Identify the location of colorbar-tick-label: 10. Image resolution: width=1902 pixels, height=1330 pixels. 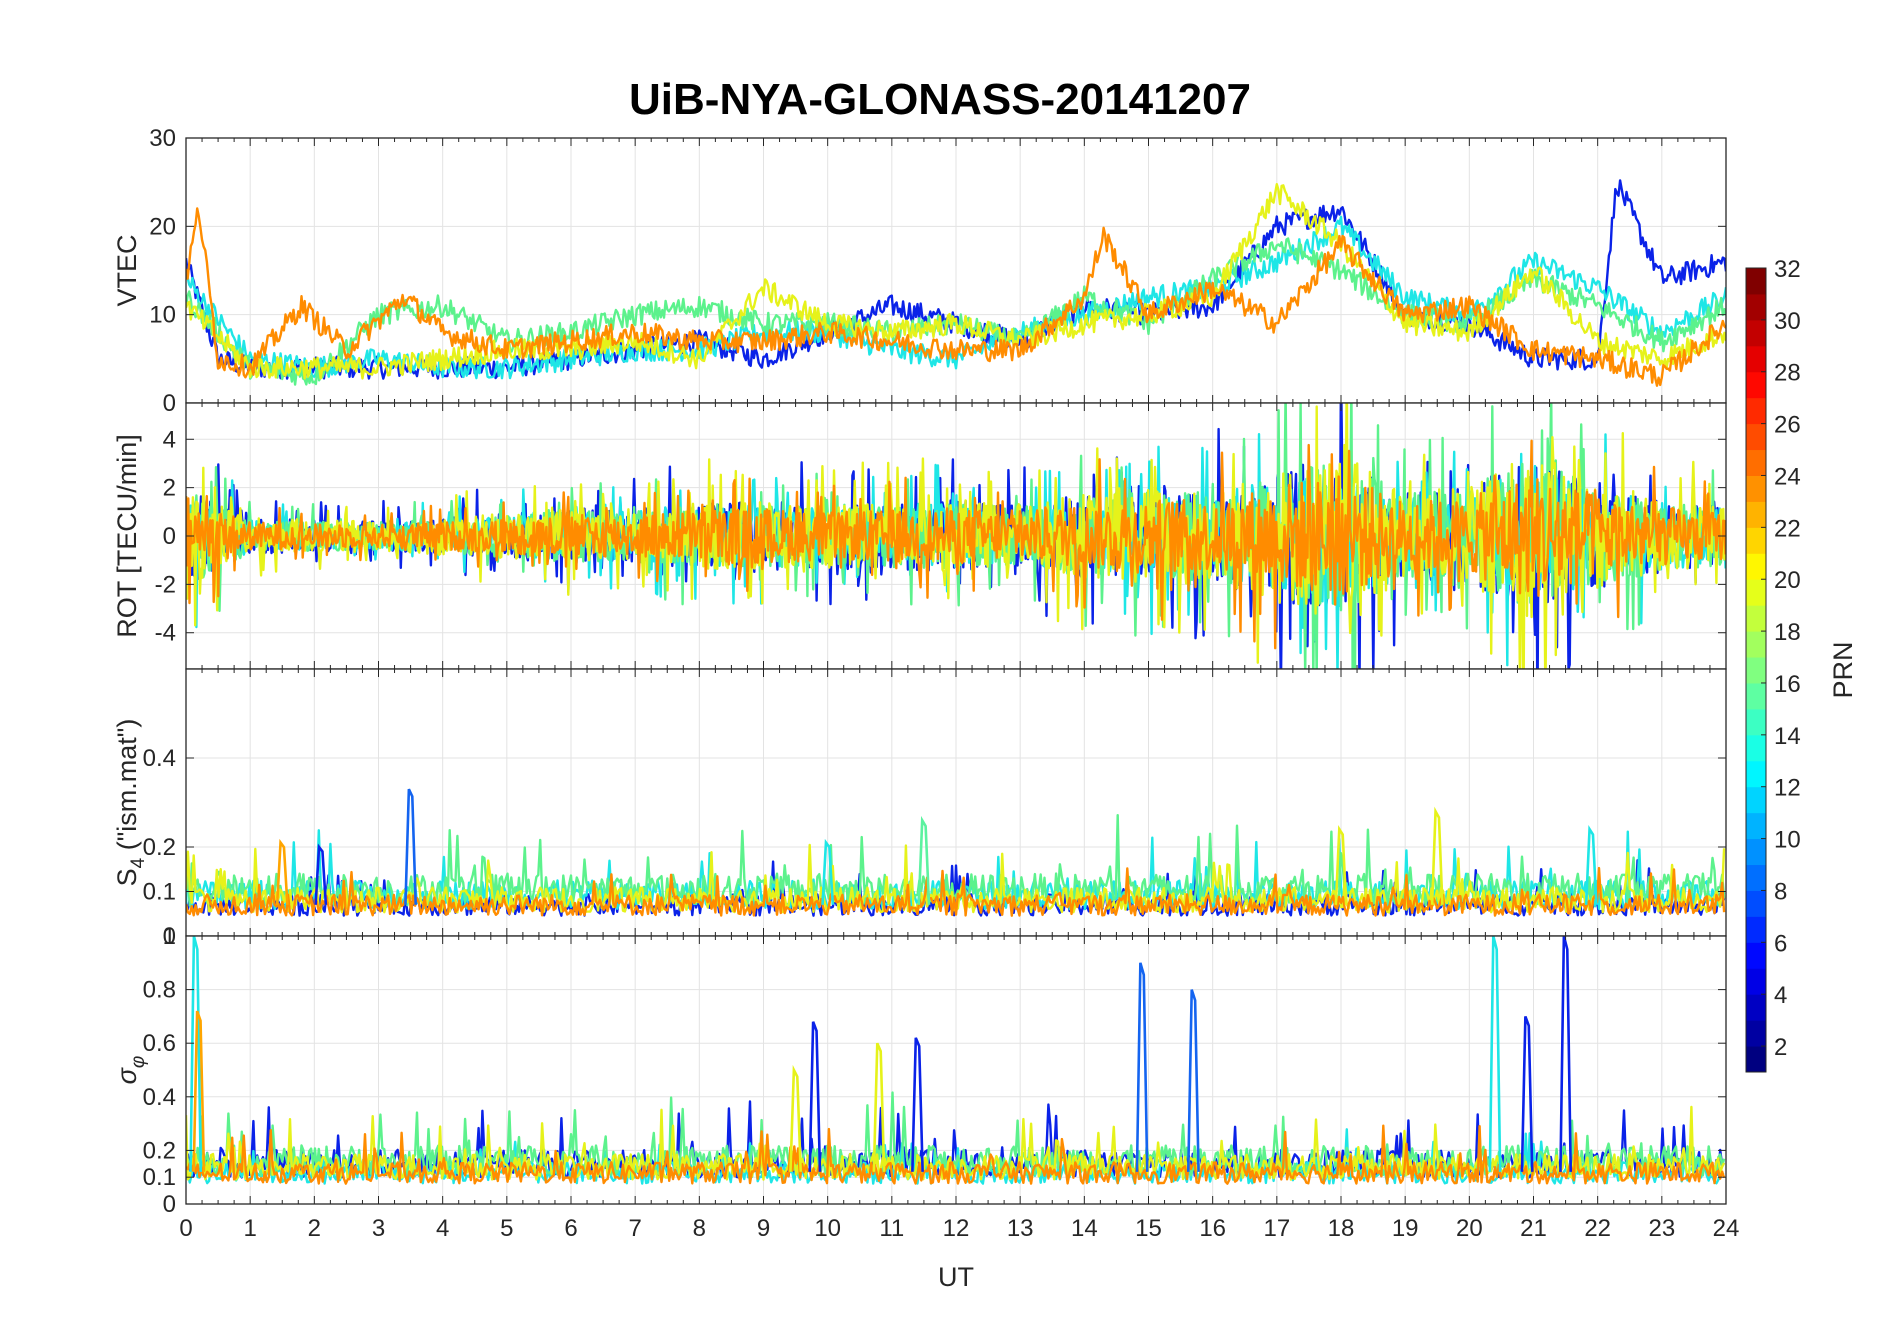
(1787, 840).